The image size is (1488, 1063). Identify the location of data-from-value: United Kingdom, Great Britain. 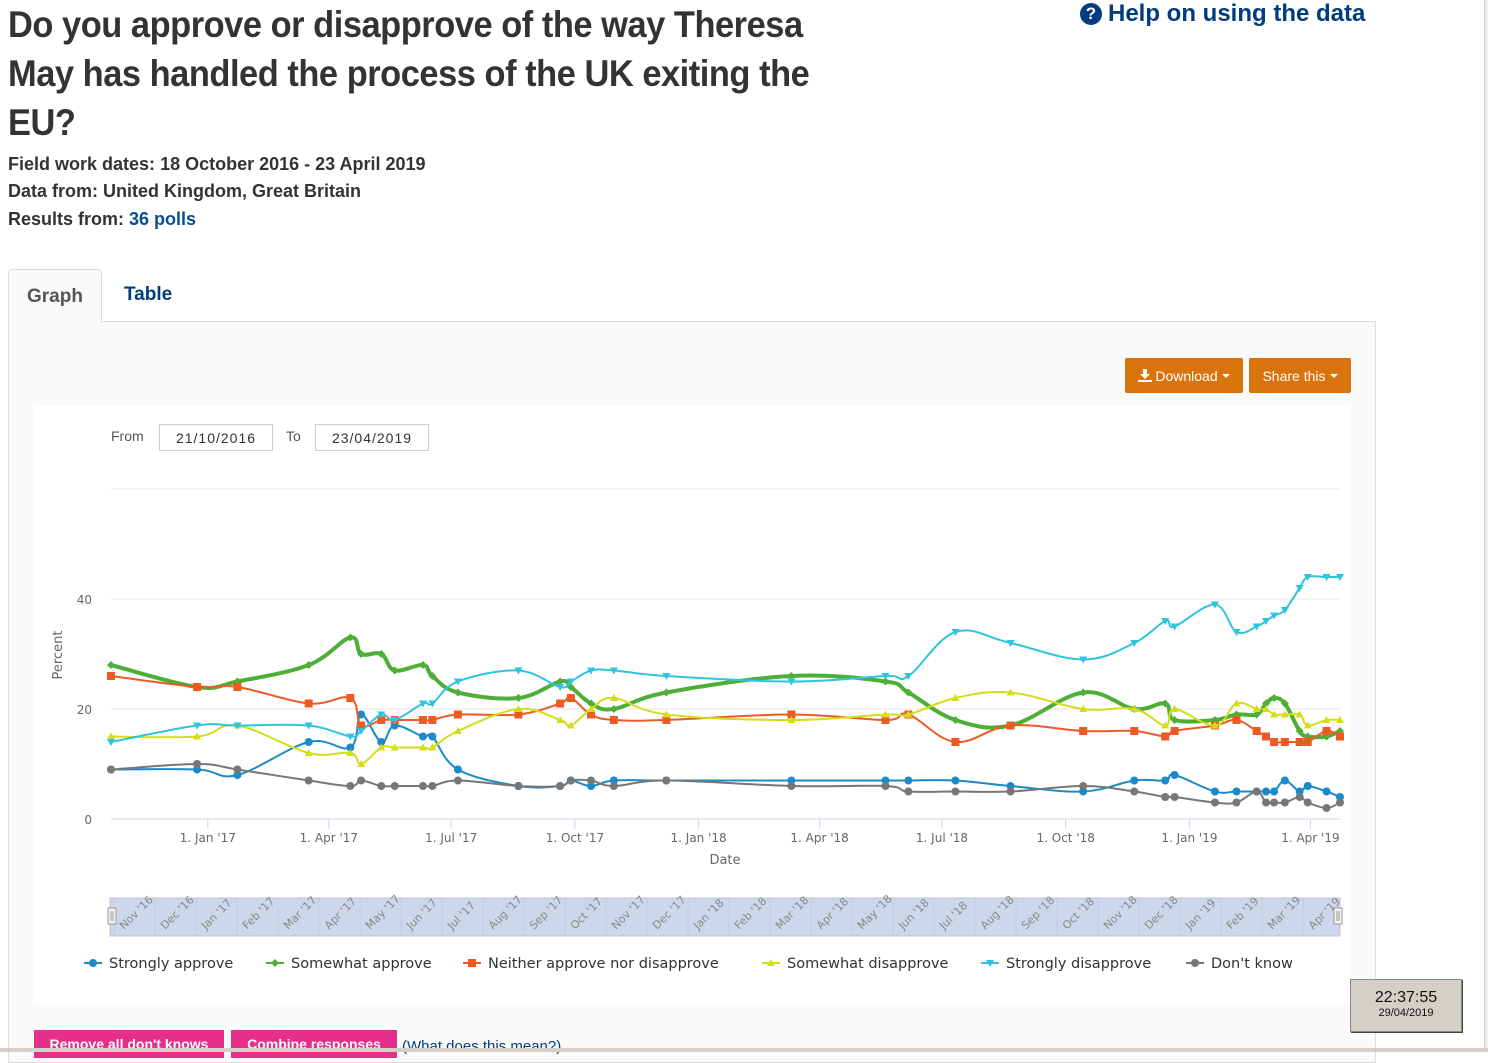
(232, 191).